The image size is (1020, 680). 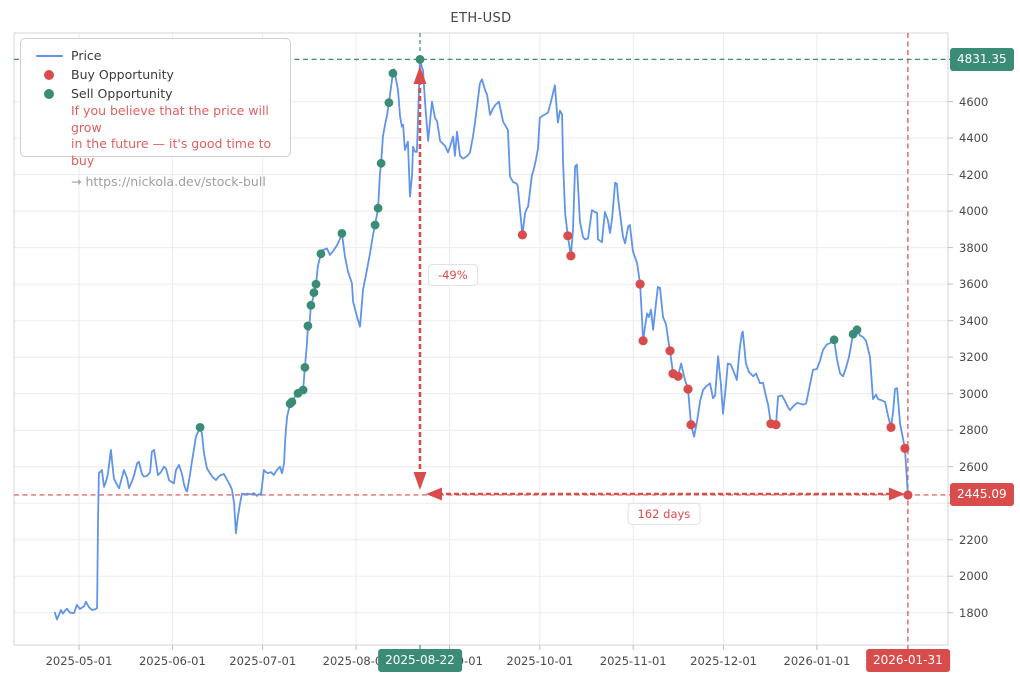 I want to click on legend-item-price: Price, so click(x=154, y=55).